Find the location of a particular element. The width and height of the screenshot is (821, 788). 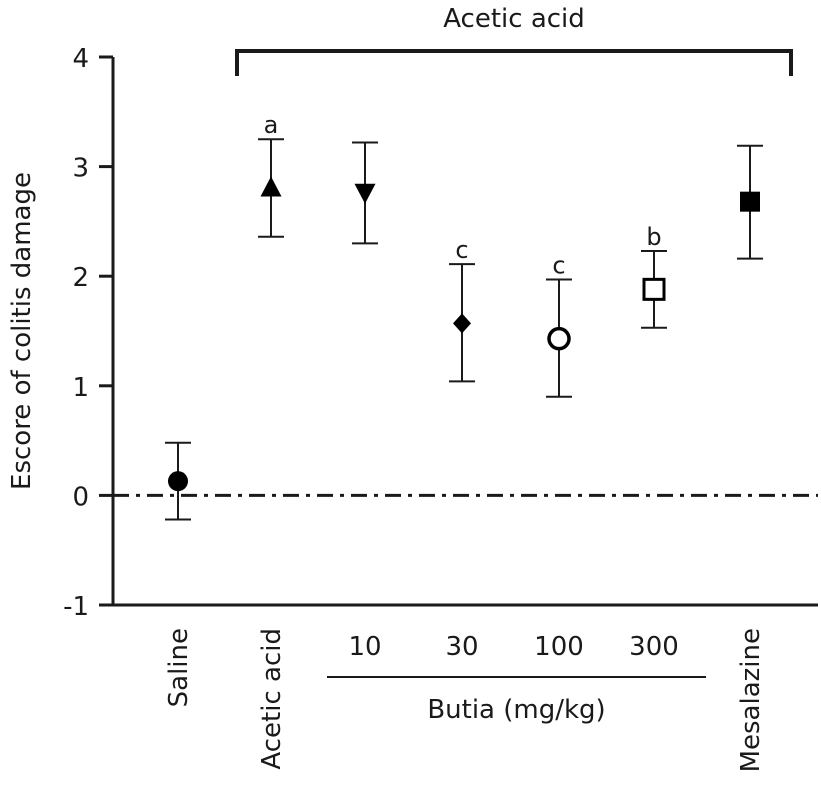

y-tick-label: 4 is located at coordinates (80, 59).